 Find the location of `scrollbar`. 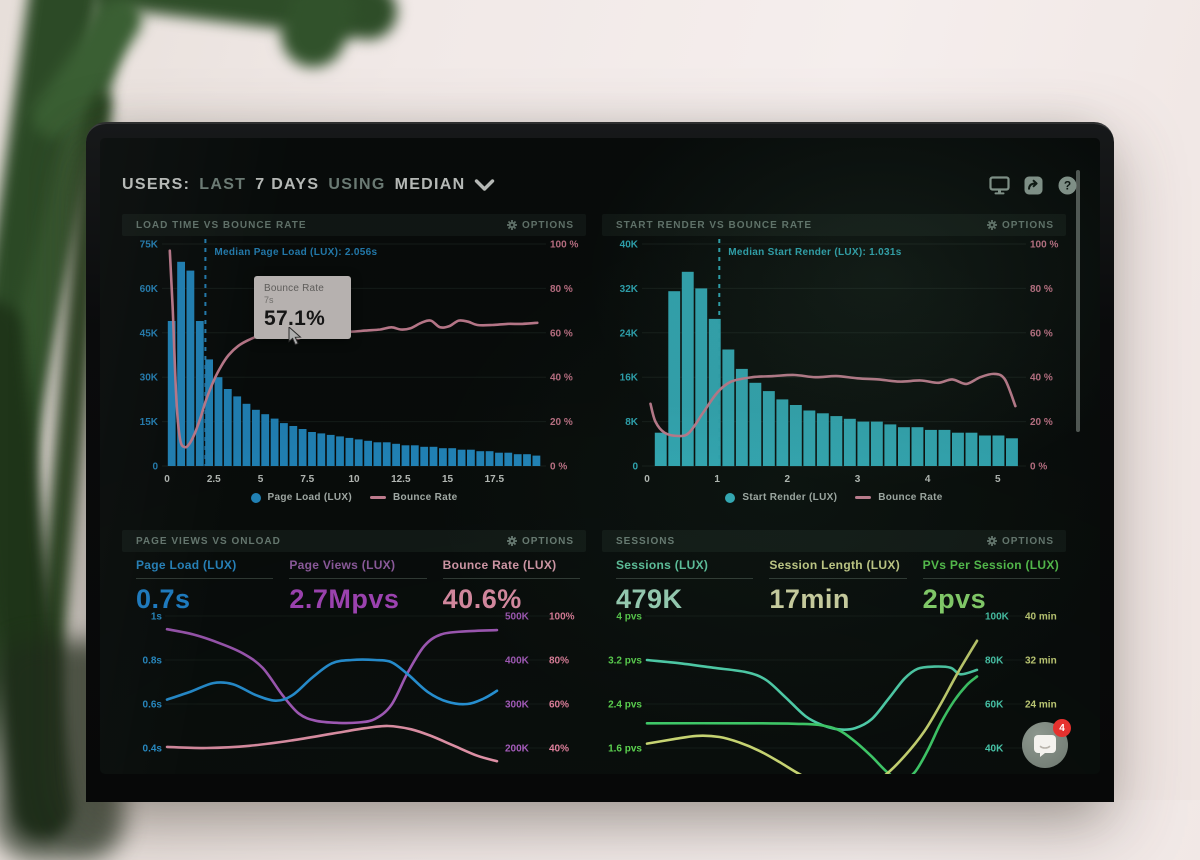

scrollbar is located at coordinates (1078, 301).